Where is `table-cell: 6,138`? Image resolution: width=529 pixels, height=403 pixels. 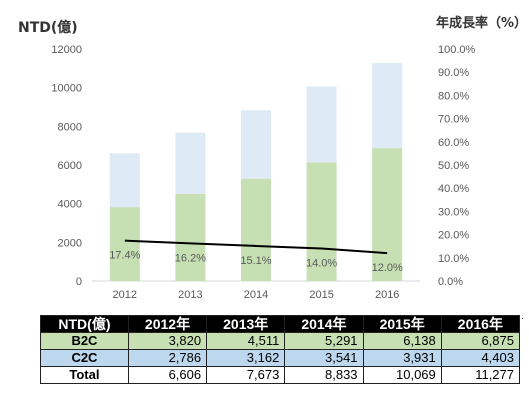 table-cell: 6,138 is located at coordinates (402, 341).